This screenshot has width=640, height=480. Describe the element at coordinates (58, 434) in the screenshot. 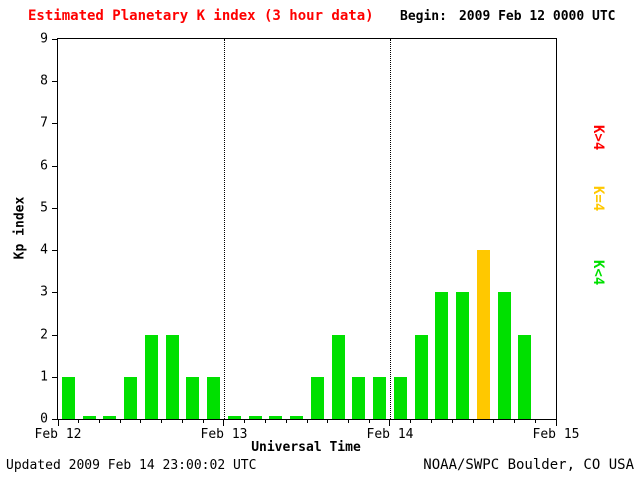

I see `x-tick-label: Feb 12` at that location.